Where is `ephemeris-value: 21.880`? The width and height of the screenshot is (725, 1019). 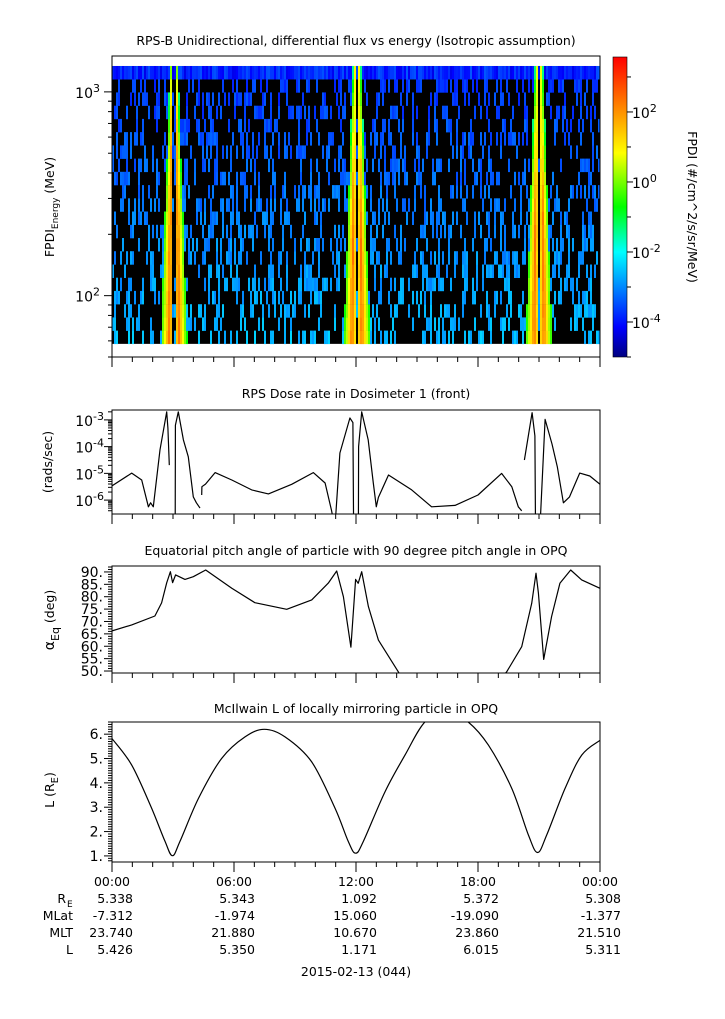
ephemeris-value: 21.880 is located at coordinates (233, 932).